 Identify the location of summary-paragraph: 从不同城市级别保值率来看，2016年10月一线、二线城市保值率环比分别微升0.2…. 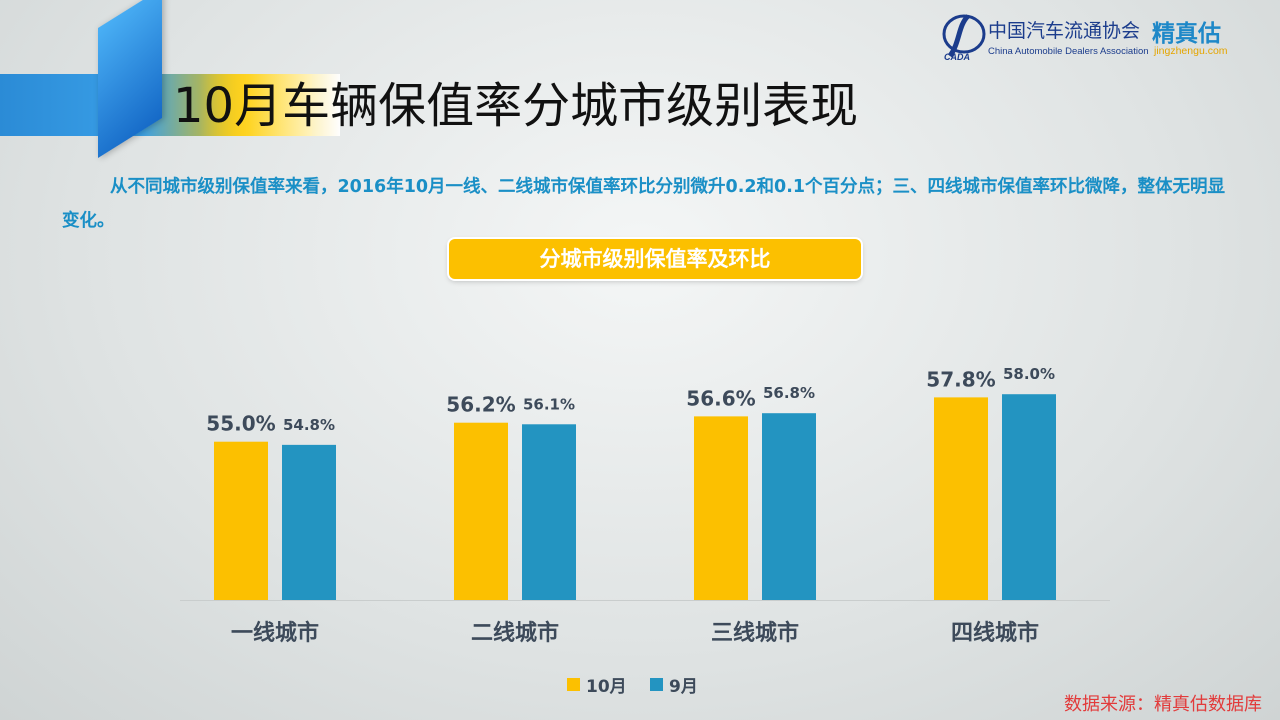
(644, 204).